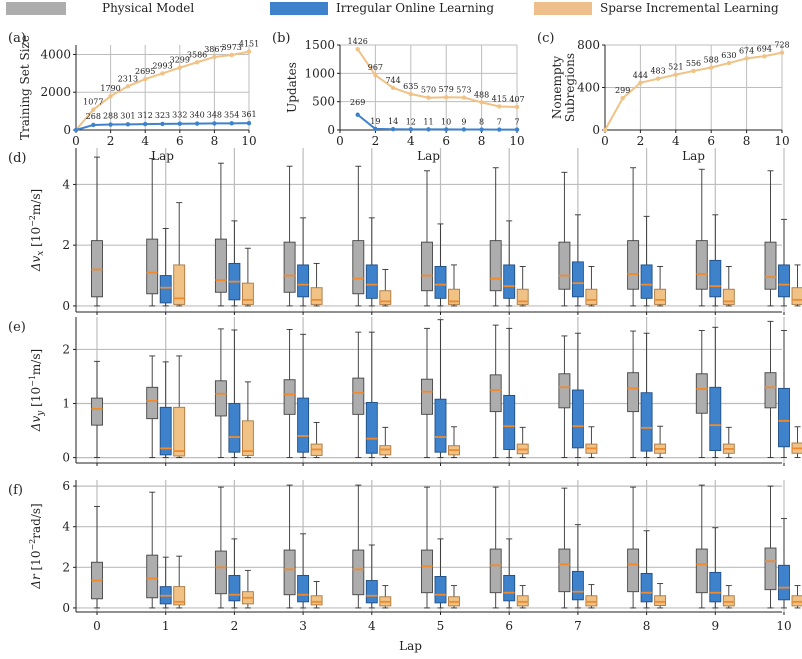 The height and width of the screenshot is (659, 802). I want to click on data-label: 3586, so click(197, 54).